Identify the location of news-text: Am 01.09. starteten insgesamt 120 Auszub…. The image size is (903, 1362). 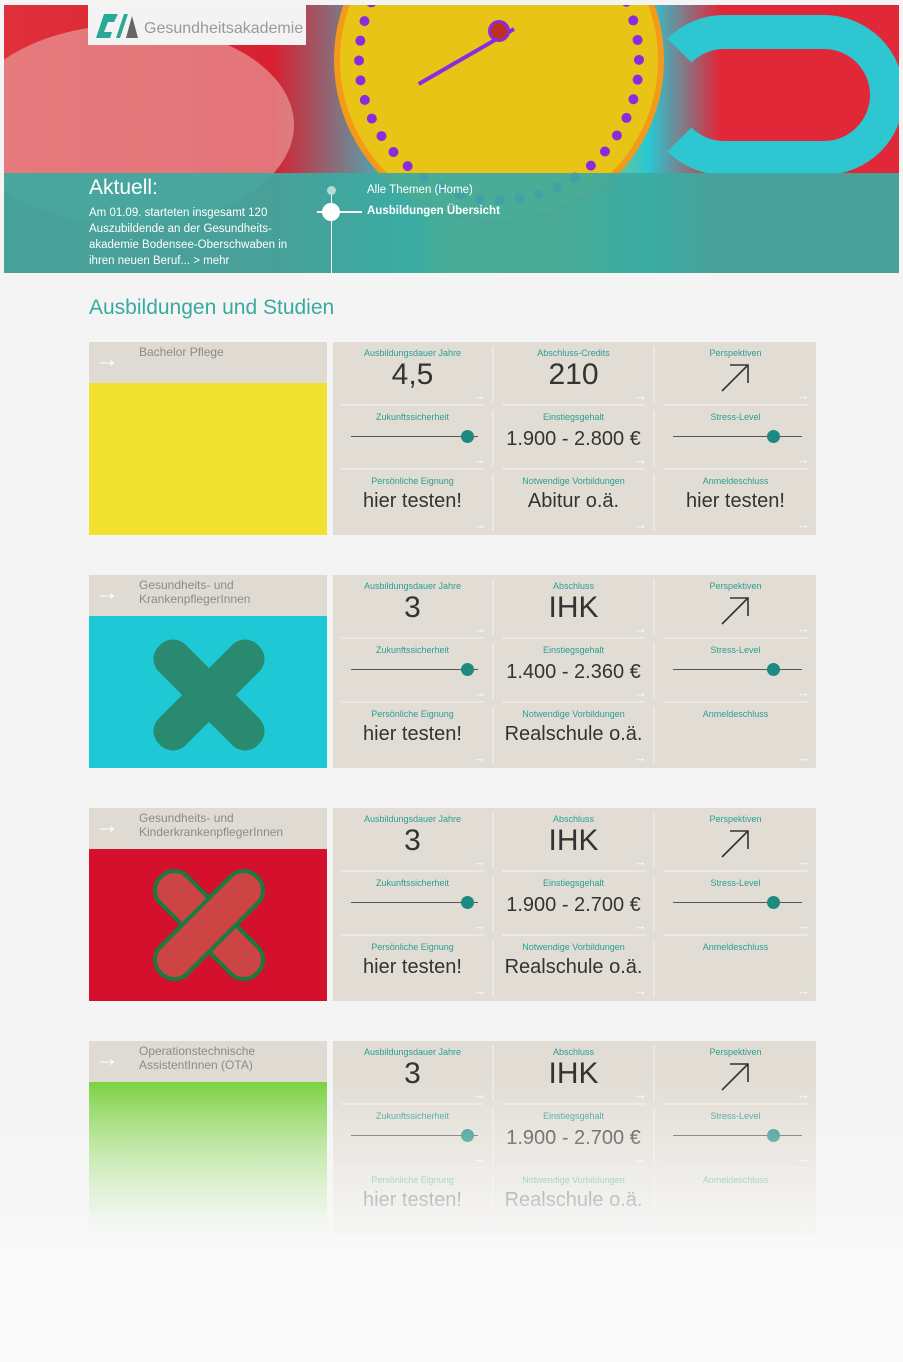
(188, 237).